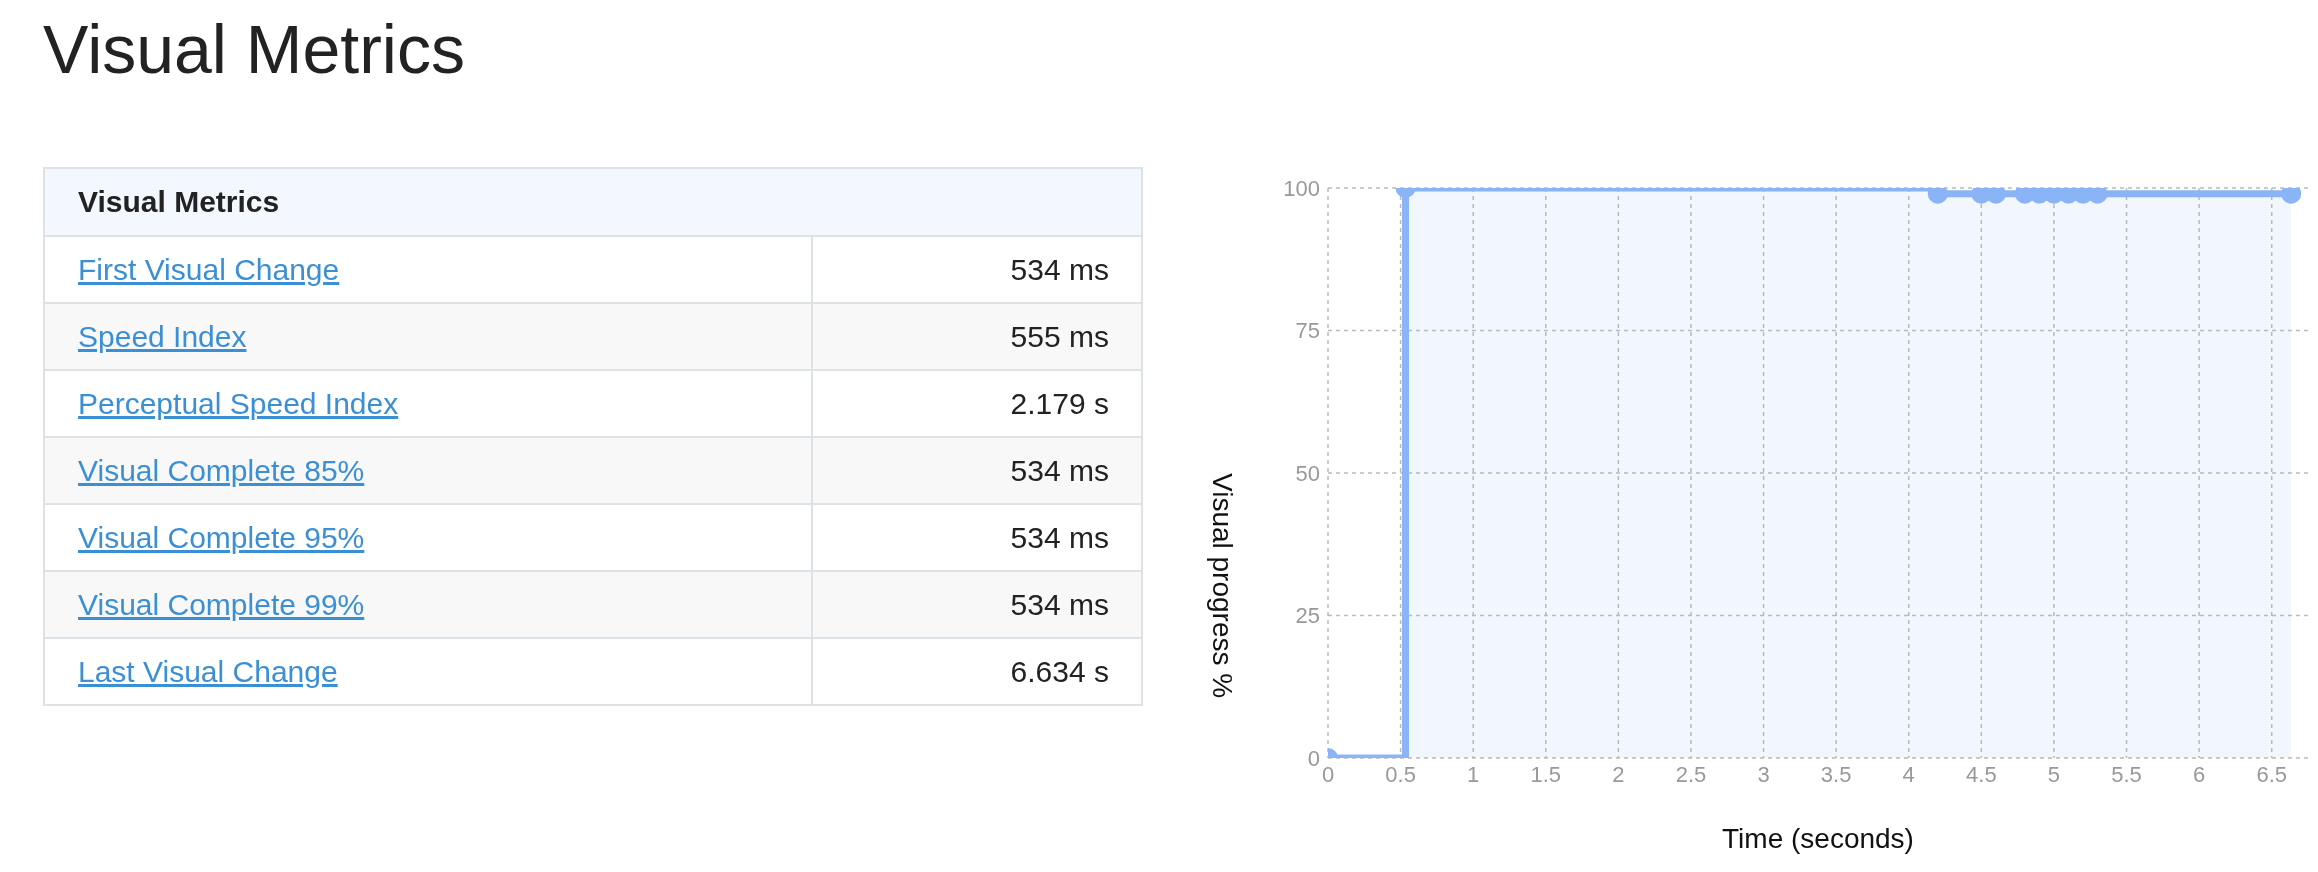 The height and width of the screenshot is (872, 2318). What do you see at coordinates (977, 671) in the screenshot?
I see `text: 6.634 s` at bounding box center [977, 671].